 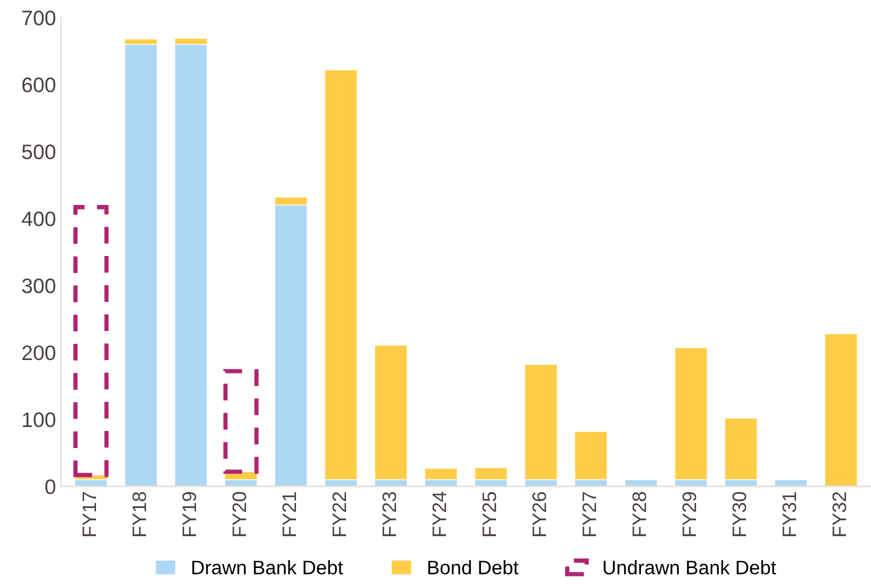 What do you see at coordinates (339, 514) in the screenshot?
I see `x-tick-label: FY22` at bounding box center [339, 514].